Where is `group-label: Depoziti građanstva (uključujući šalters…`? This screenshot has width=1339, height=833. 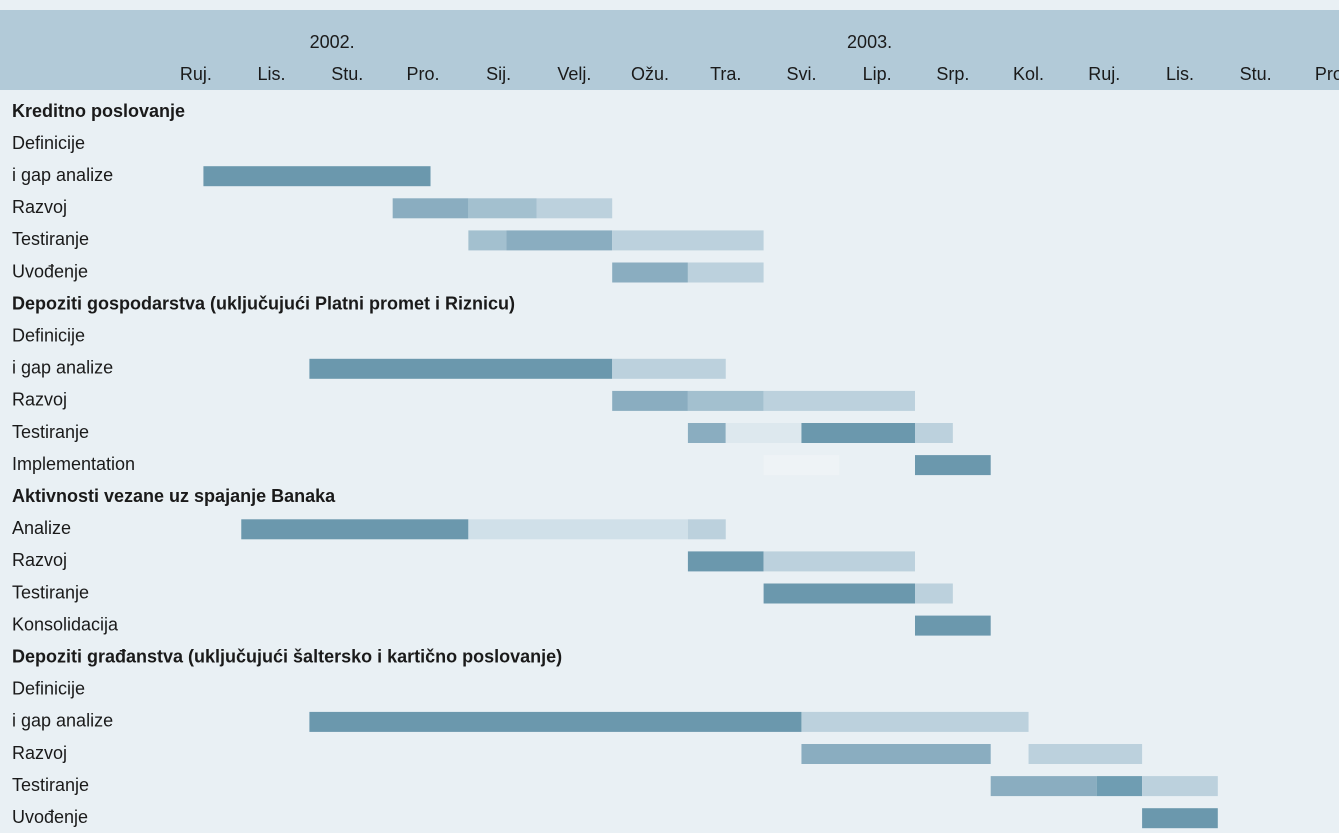 group-label: Depoziti građanstva (uključujući šalters… is located at coordinates (287, 656).